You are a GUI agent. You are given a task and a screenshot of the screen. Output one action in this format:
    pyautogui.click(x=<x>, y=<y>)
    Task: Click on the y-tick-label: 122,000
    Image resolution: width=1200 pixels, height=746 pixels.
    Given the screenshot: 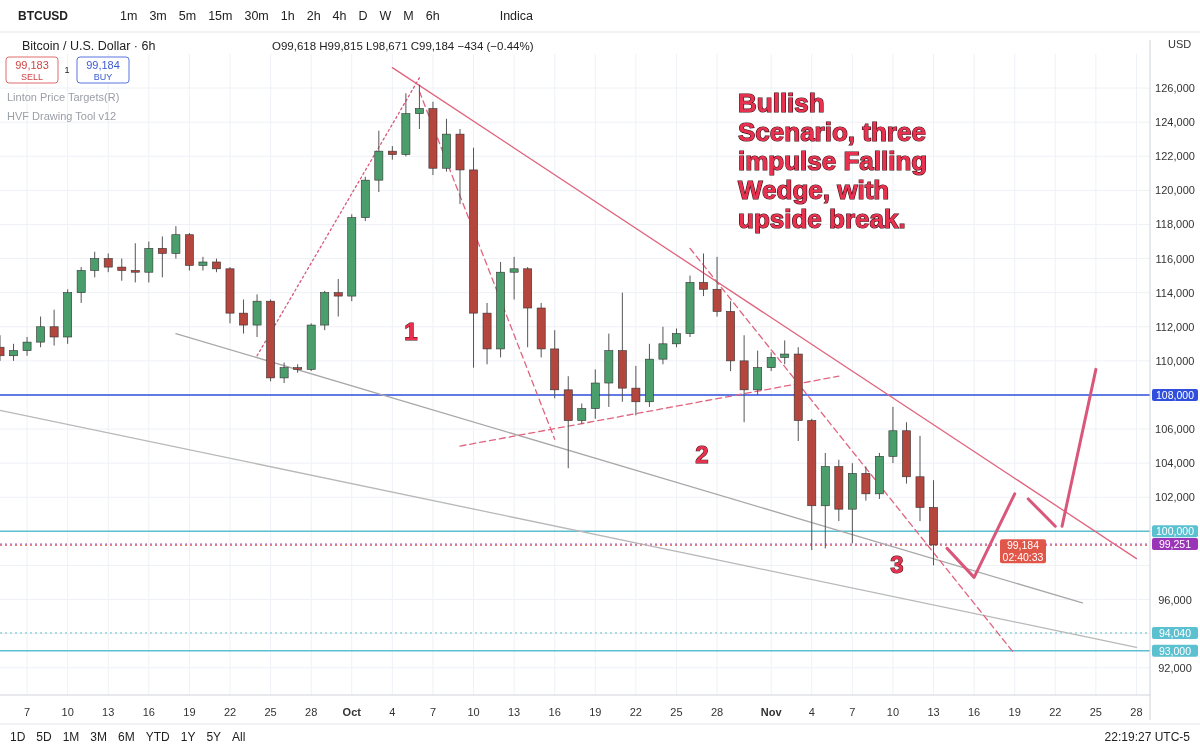 What is the action you would take?
    pyautogui.click(x=1175, y=156)
    